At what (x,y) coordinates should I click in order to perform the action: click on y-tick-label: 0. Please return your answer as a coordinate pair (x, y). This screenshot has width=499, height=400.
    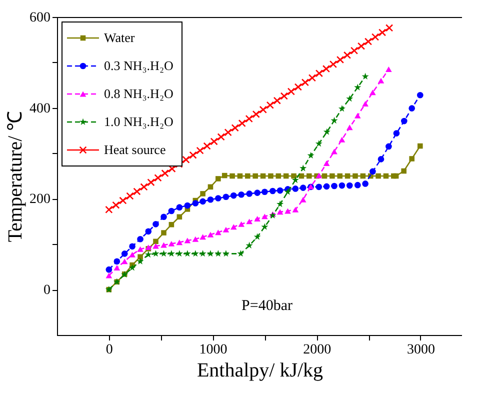
    Looking at the image, I should click on (47, 290).